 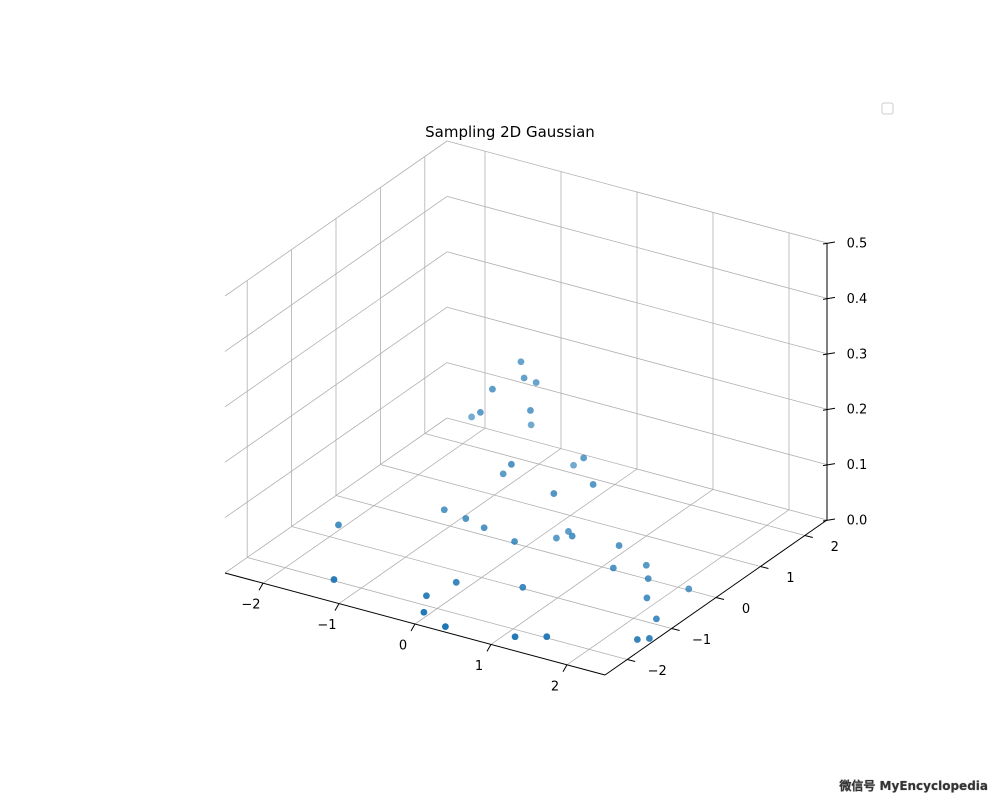 I want to click on z-tick-label: 0.3, so click(x=857, y=354).